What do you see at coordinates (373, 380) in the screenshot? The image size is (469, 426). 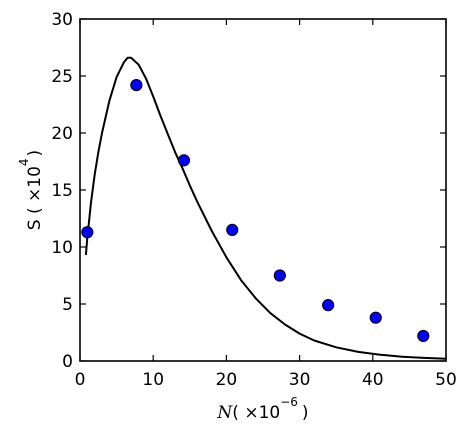 I see `x-tick-label: 40` at bounding box center [373, 380].